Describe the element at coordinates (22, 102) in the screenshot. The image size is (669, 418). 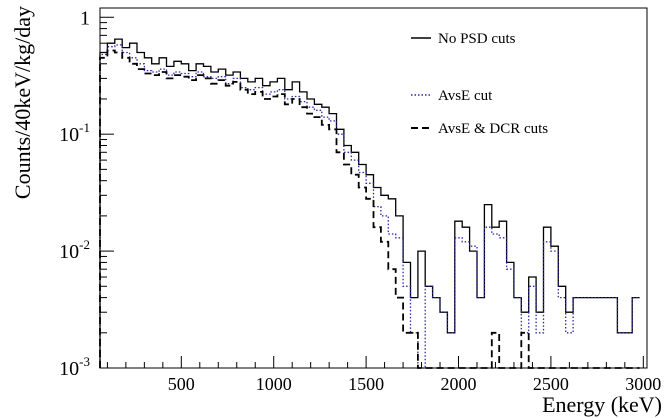
I see `y-axis-label: Counts/40keV/kg/day` at that location.